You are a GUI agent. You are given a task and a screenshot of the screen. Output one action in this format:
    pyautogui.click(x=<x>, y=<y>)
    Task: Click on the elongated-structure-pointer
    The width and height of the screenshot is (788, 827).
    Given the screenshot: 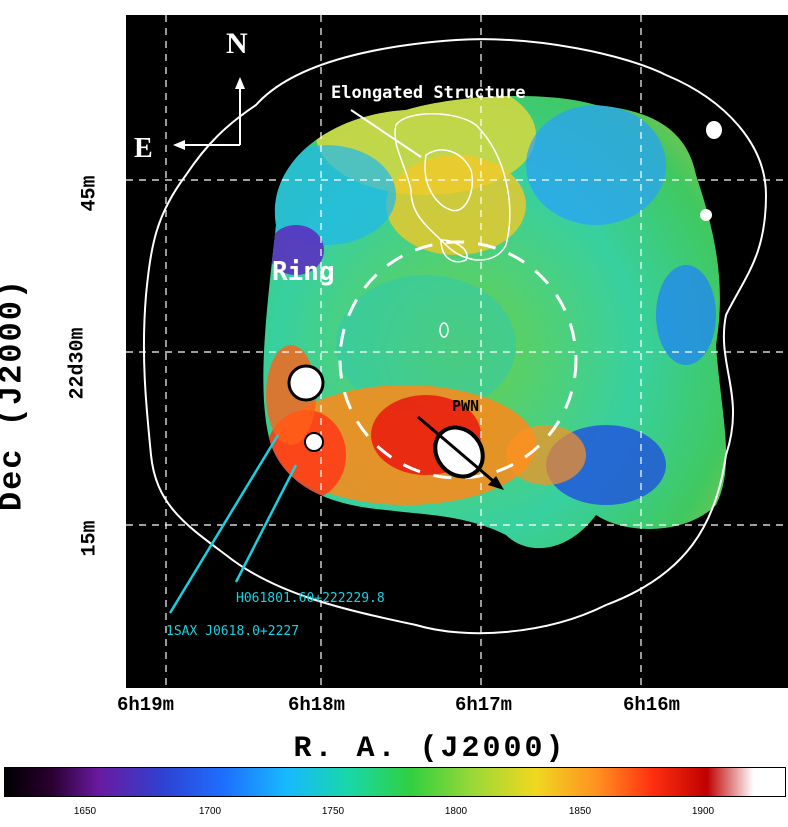 What is the action you would take?
    pyautogui.click(x=386, y=133)
    